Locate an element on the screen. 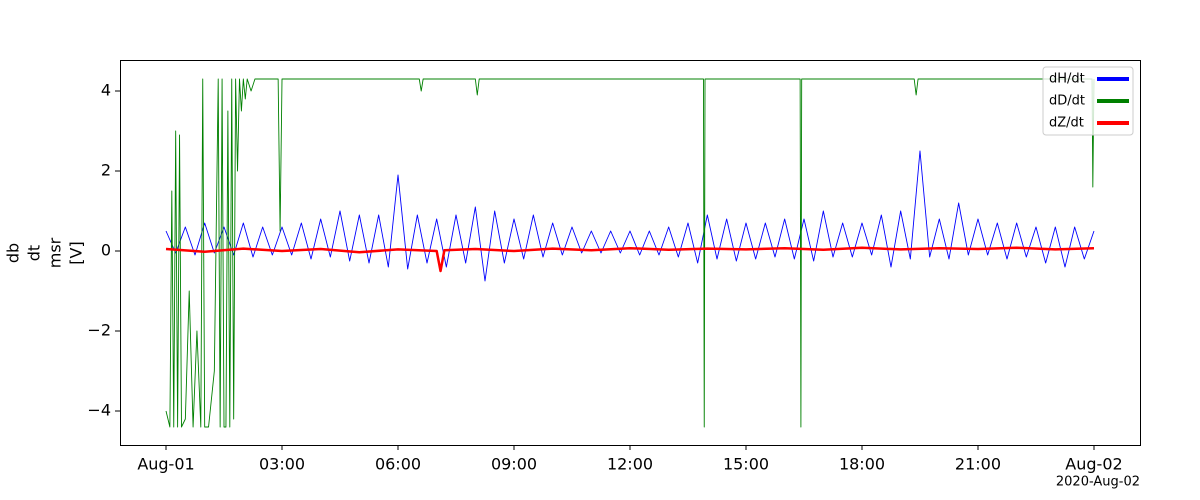 Image resolution: width=1200 pixels, height=500 pixels. x-tick-label: 18:00 is located at coordinates (862, 464).